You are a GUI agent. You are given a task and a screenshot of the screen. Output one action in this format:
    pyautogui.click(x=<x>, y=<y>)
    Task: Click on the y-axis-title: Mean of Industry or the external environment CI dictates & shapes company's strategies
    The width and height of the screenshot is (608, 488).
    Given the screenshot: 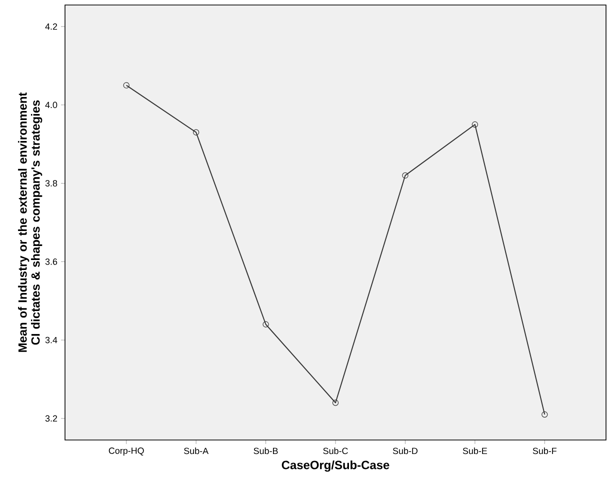 What is the action you would take?
    pyautogui.click(x=30, y=222)
    